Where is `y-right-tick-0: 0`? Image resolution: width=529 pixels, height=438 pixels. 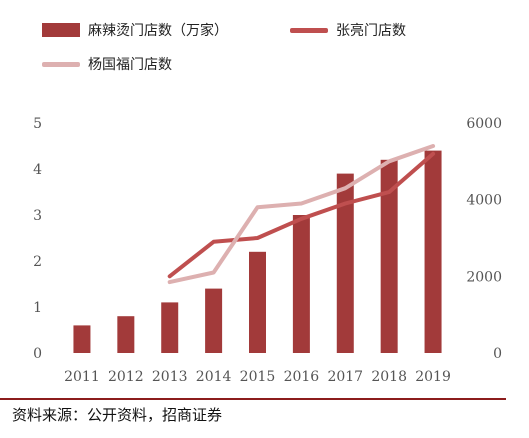 y-right-tick-0: 0 is located at coordinates (497, 354).